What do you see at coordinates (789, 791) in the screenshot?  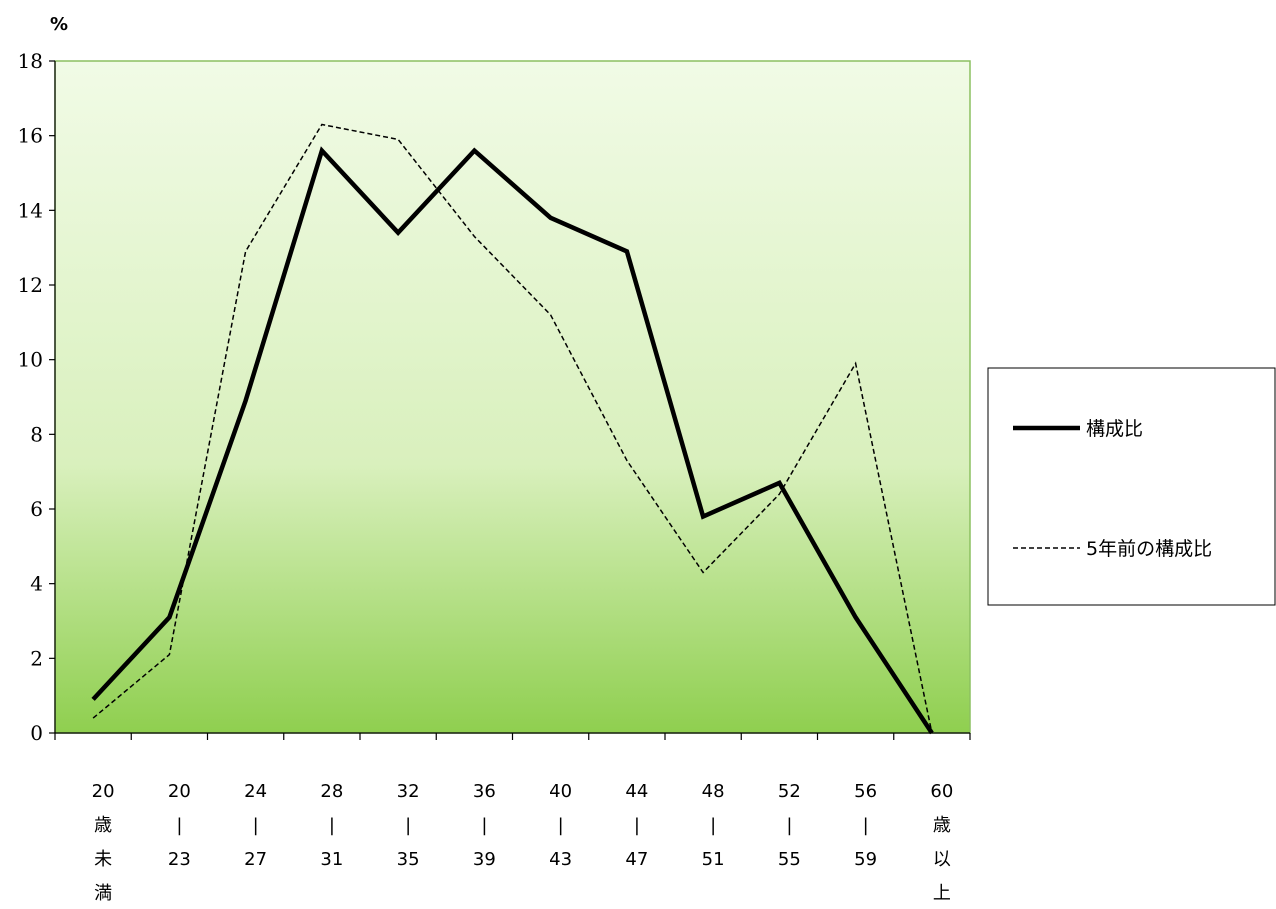 I see `x-category-label-line: 52` at bounding box center [789, 791].